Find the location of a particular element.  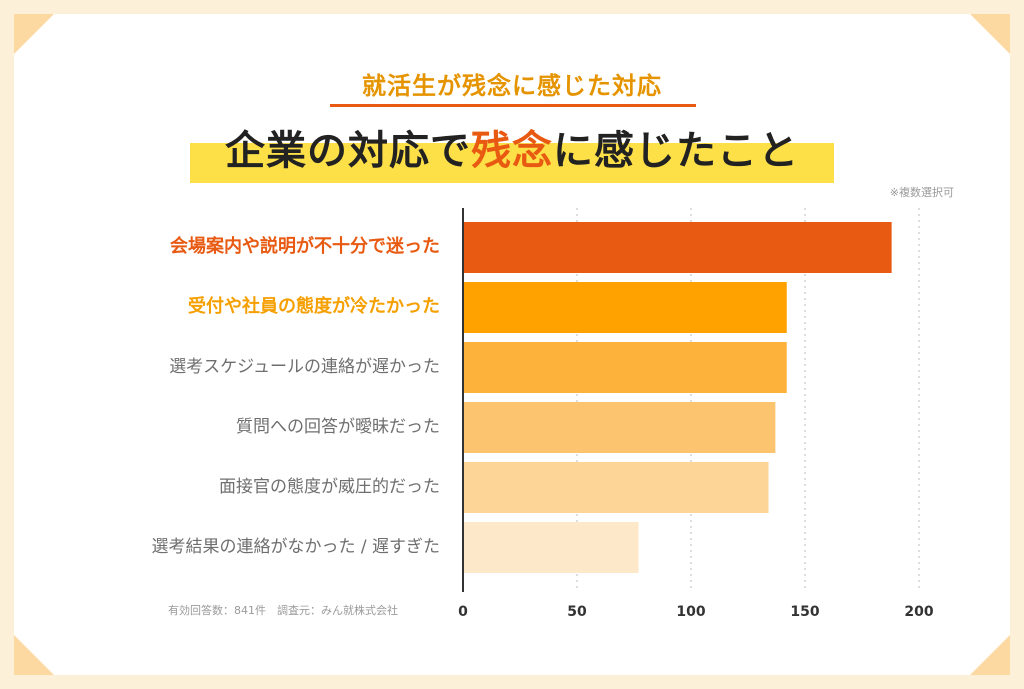

category-label: 会場案内や説明が不十分で迷った is located at coordinates (305, 246).